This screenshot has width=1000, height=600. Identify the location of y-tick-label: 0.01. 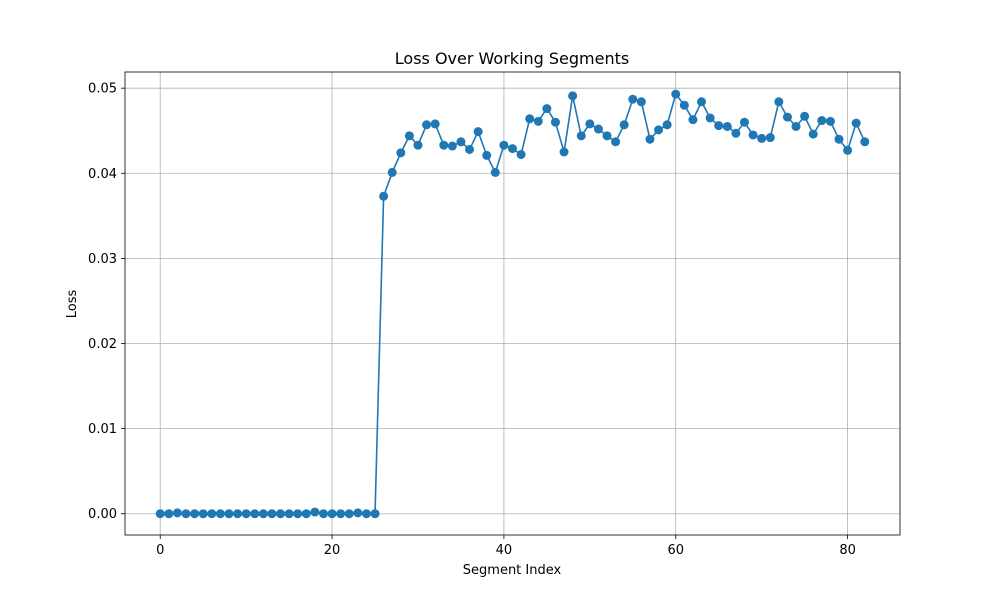
(102, 429).